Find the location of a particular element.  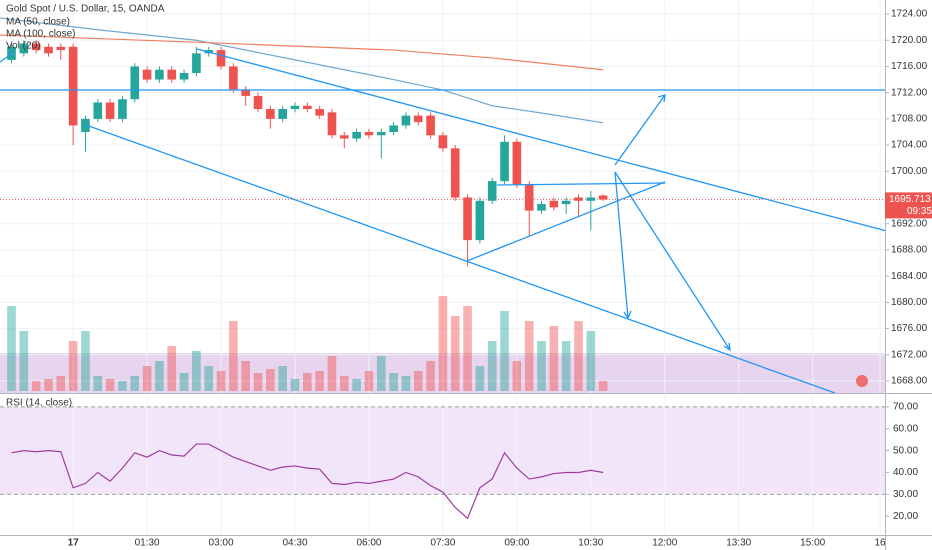

x-tick-label: 10:30 is located at coordinates (590, 543).